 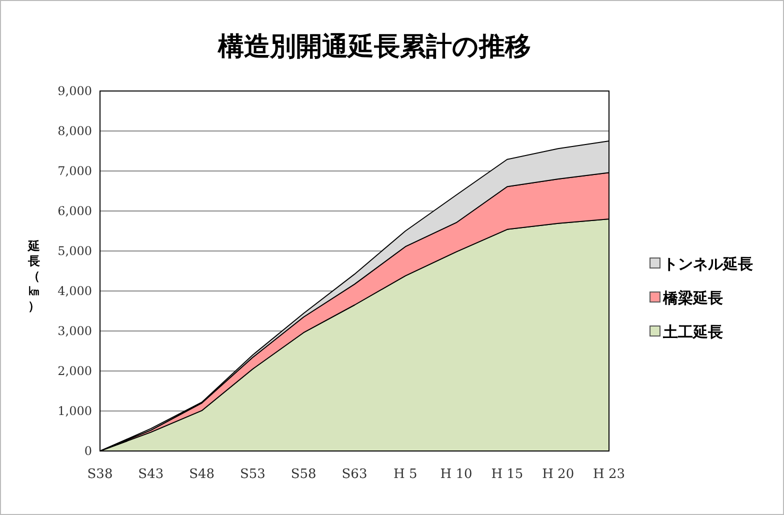 What do you see at coordinates (406, 474) in the screenshot?
I see `x-tick-label: H 5` at bounding box center [406, 474].